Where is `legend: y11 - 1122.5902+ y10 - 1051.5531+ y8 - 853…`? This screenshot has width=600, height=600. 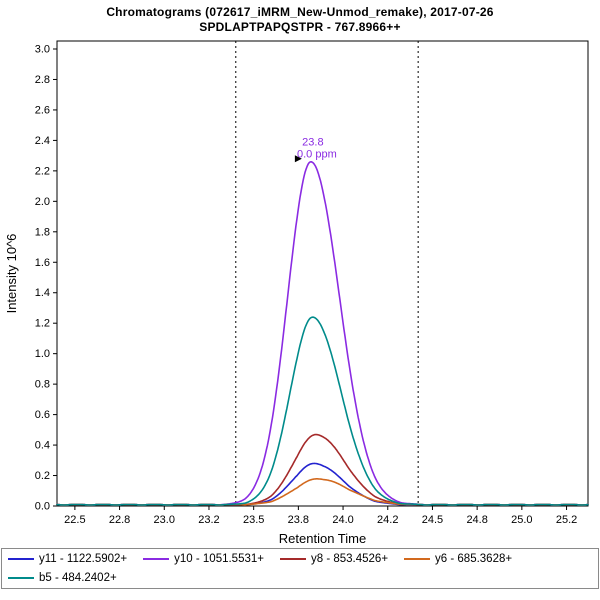
legend: y11 - 1122.5902+ y10 - 1051.5531+ y8 - 853… is located at coordinates (300, 568).